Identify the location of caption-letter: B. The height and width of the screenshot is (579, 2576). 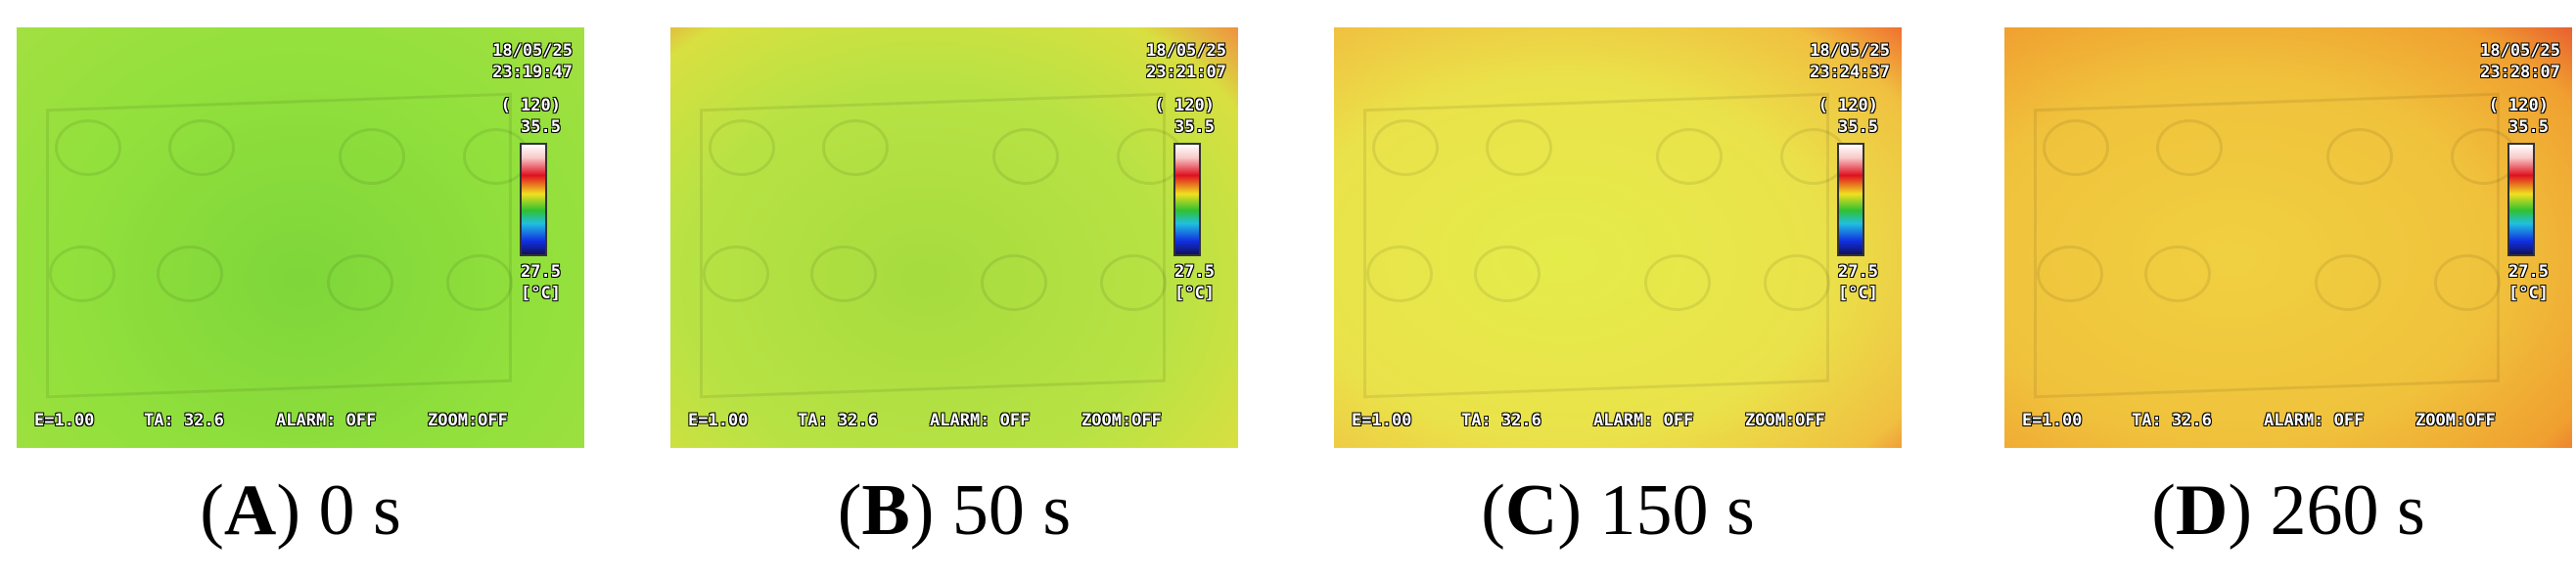
(886, 510).